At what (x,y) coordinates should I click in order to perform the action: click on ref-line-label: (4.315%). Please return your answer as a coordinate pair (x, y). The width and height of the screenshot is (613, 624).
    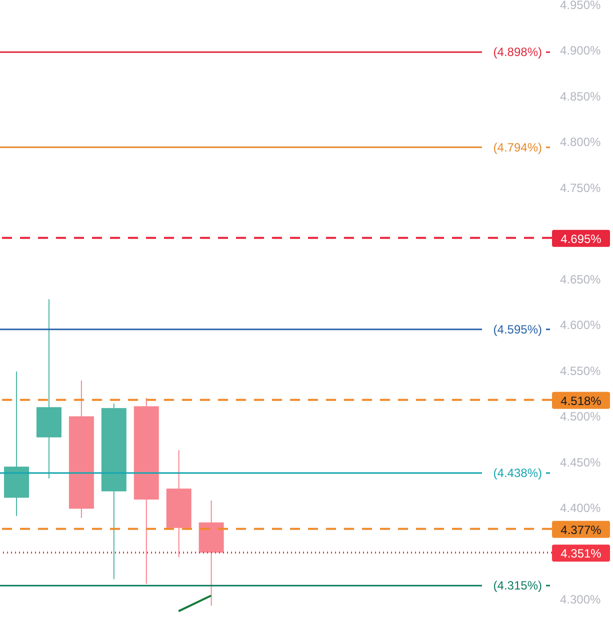
    Looking at the image, I should click on (517, 585).